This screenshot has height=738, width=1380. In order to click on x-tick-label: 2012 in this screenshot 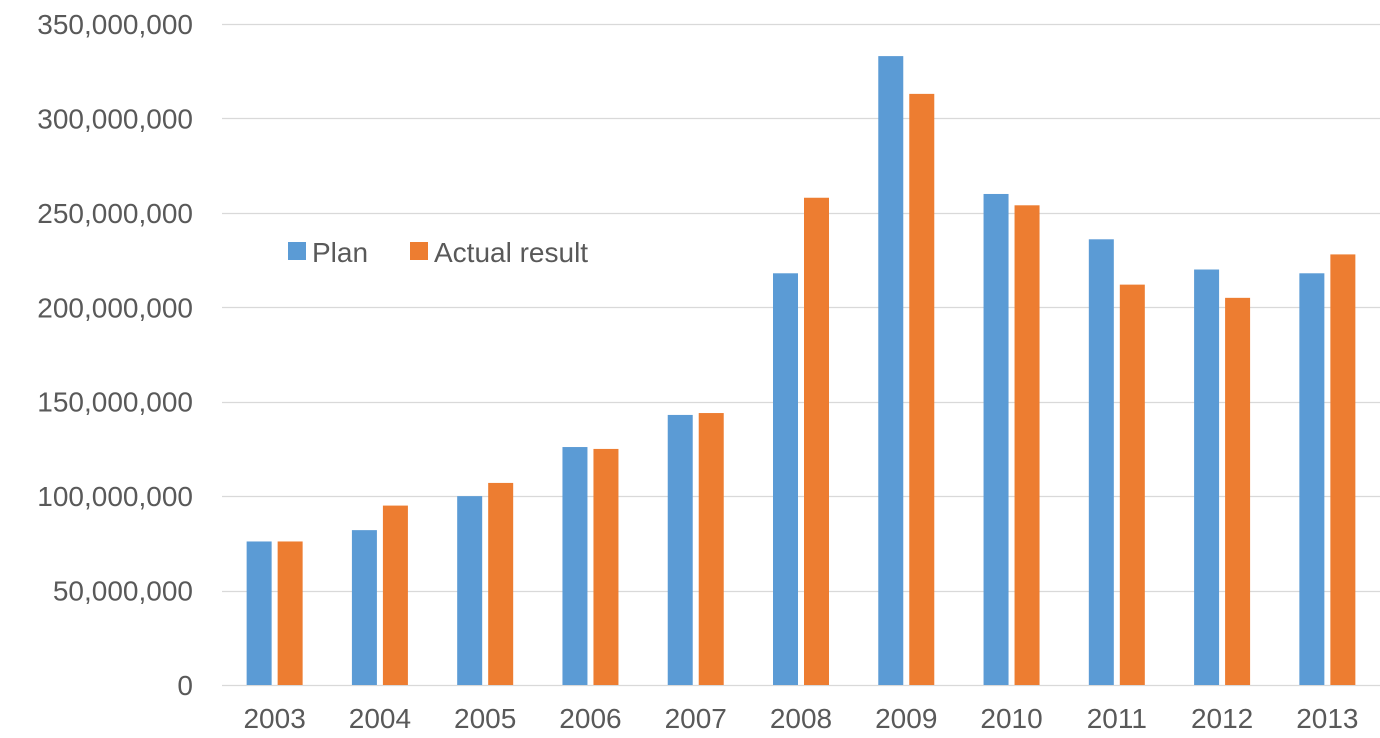, I will do `click(1222, 718)`.